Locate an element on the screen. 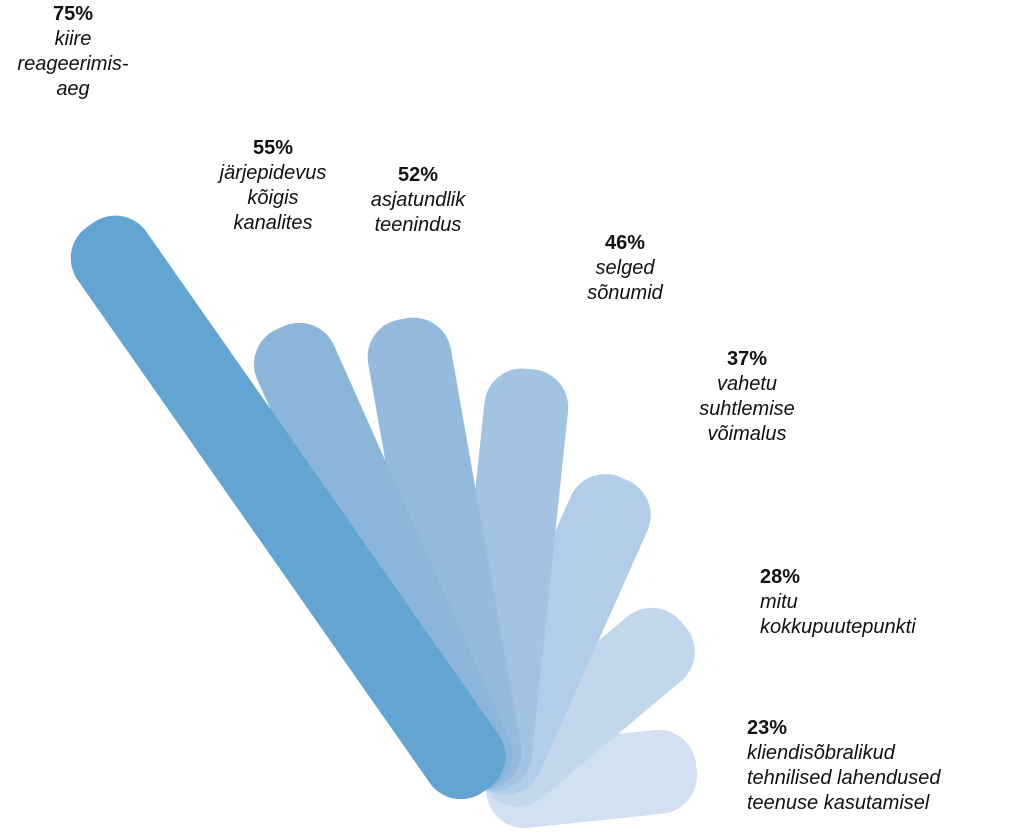  label-selged-sonumid: 46% selged sõnumid is located at coordinates (625, 268).